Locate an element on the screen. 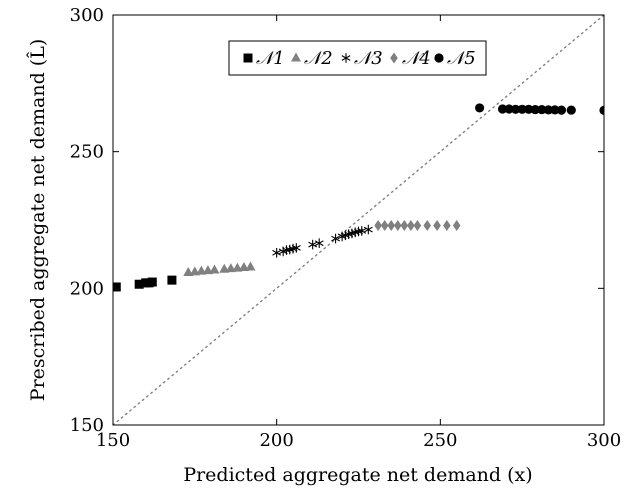 This screenshot has width=626, height=489. y-tick-label: 250 is located at coordinates (87, 152).